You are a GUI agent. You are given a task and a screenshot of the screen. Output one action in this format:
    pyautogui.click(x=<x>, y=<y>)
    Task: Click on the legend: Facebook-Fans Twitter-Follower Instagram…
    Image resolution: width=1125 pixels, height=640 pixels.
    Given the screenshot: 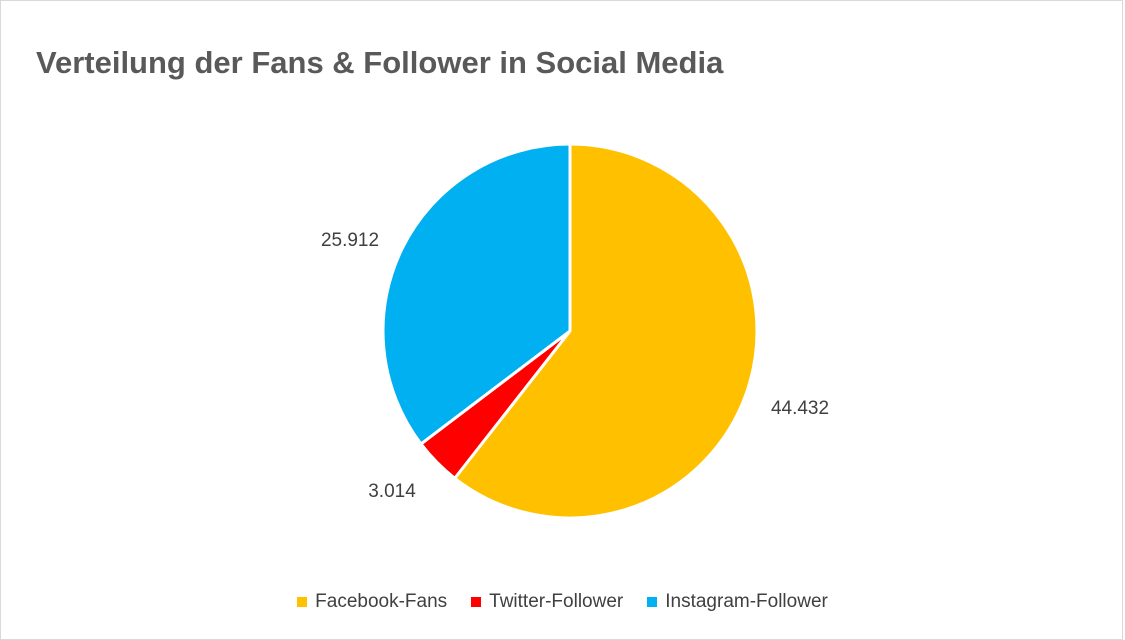 What is the action you would take?
    pyautogui.click(x=562, y=602)
    